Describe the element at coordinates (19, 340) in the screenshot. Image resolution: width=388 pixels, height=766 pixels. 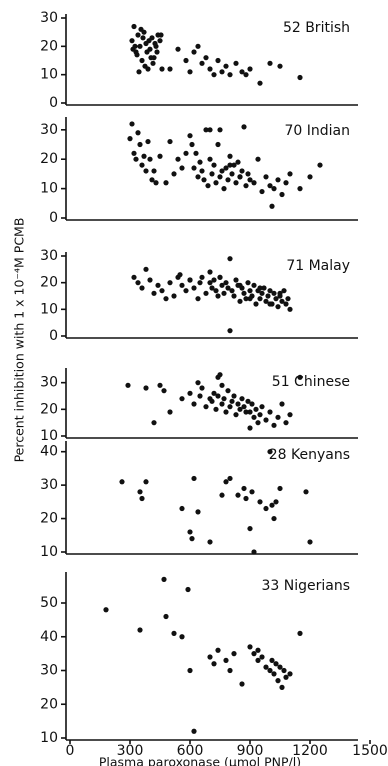
I see `y-axis-label: Percent inhibition with 1 x 10⁻⁴M PCMB` at that location.